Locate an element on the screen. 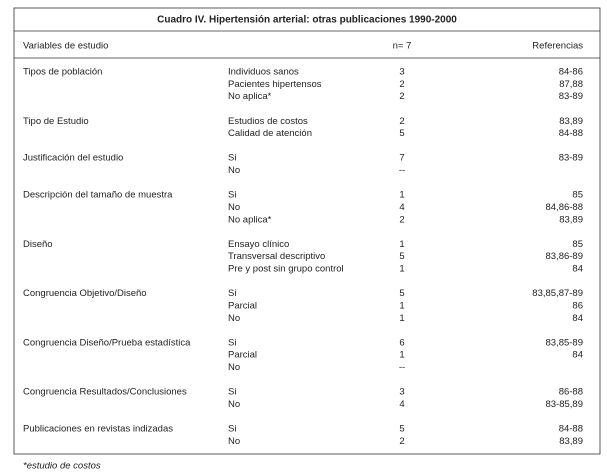  variable-label: Justificación del estudio is located at coordinates (73, 158).